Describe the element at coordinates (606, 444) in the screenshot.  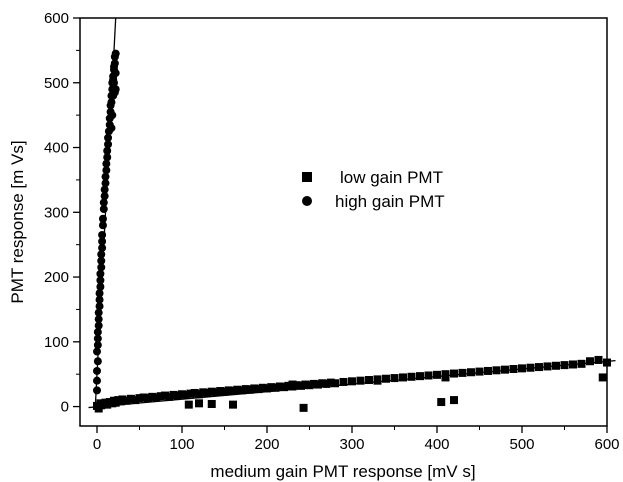
I see `x-tick-label: 600` at that location.